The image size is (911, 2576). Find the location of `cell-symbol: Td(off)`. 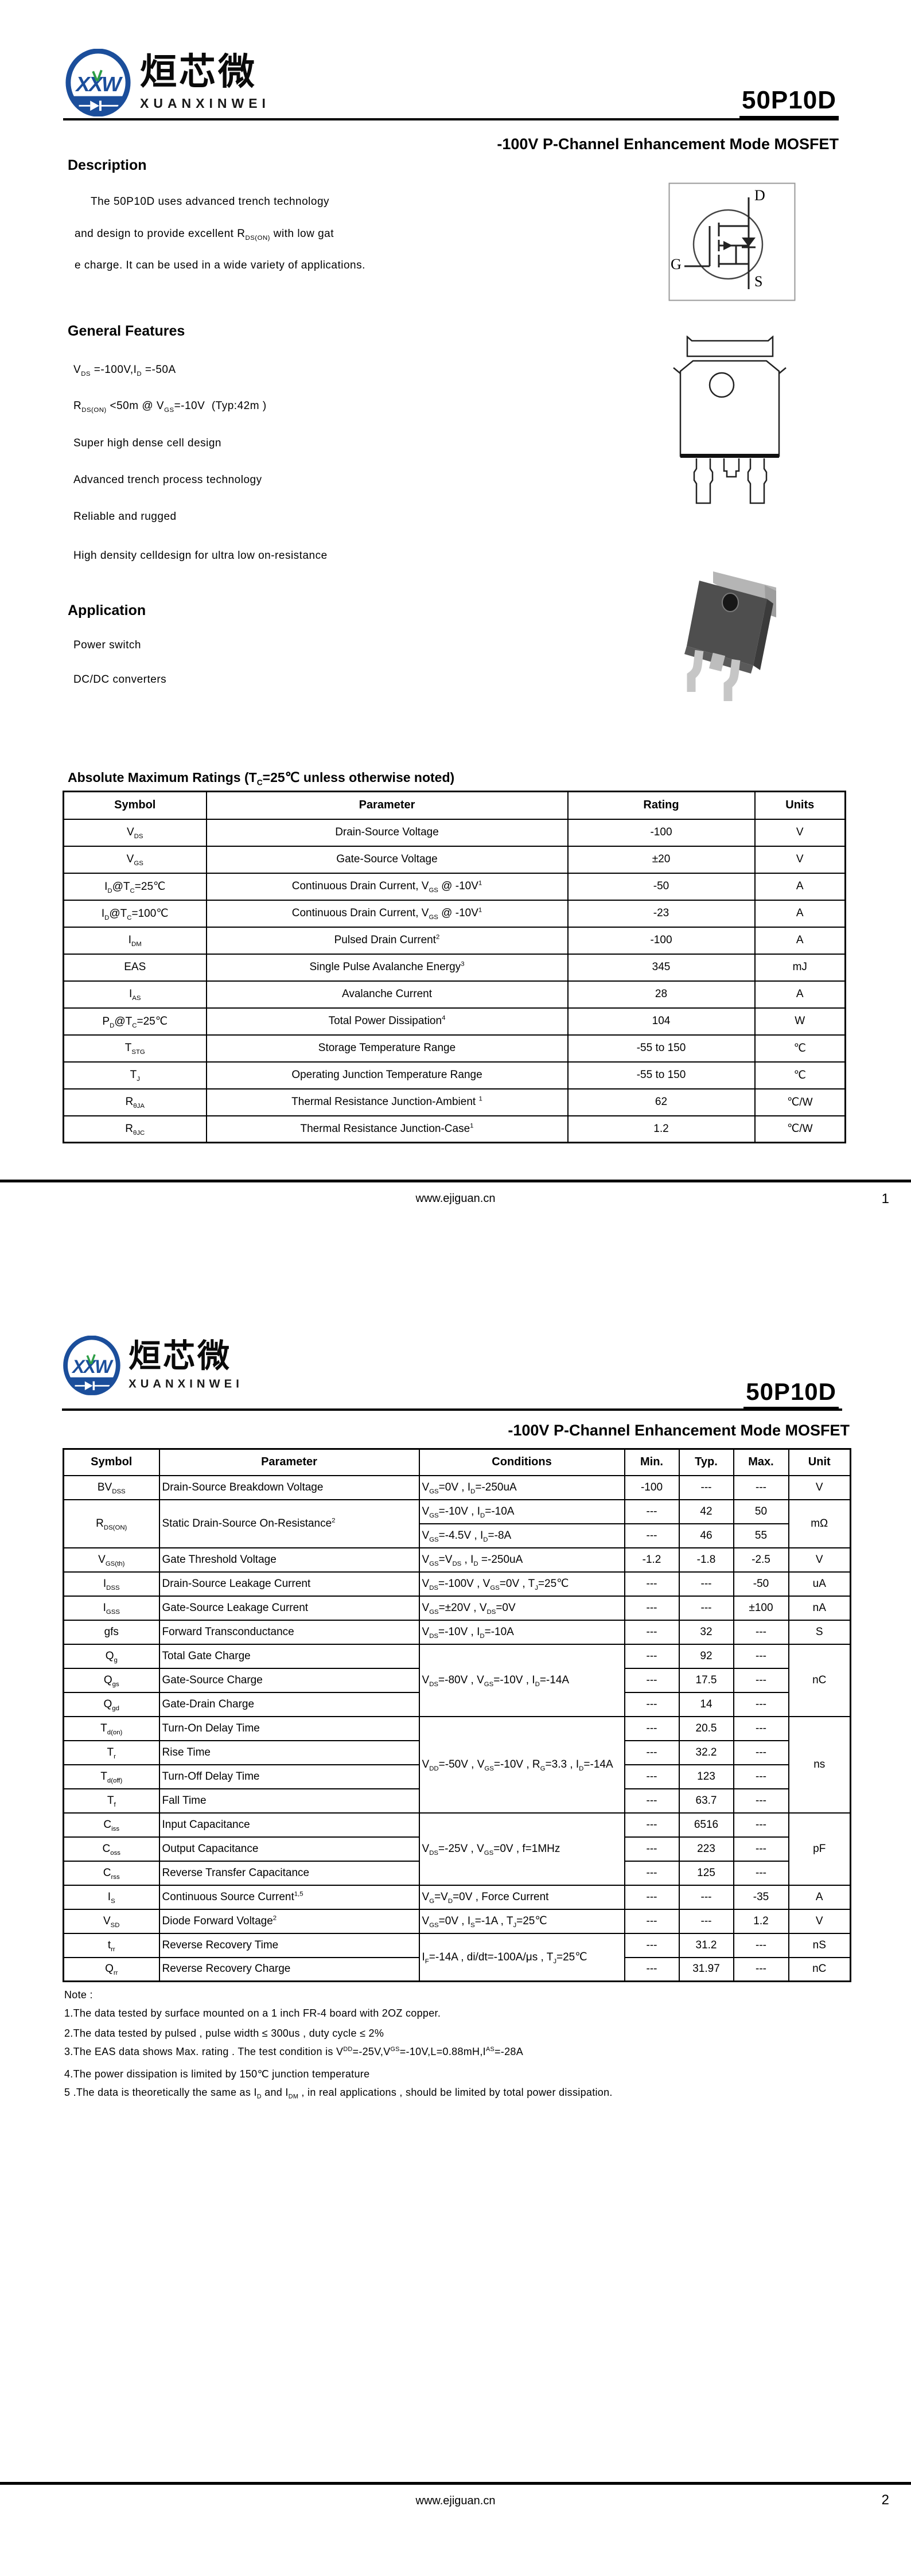

cell-symbol: Td(off) is located at coordinates (111, 1776).